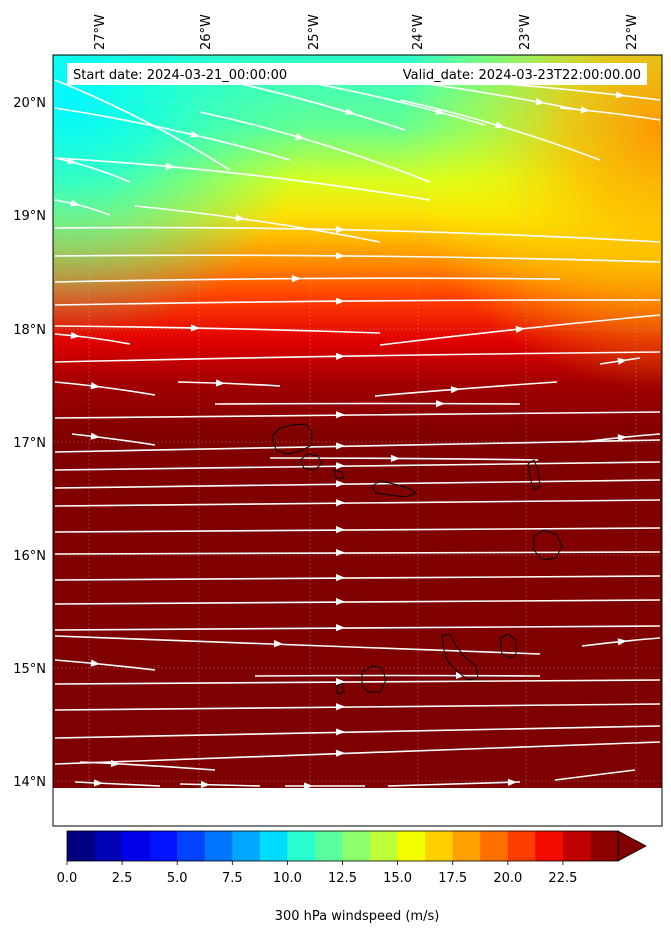 The width and height of the screenshot is (671, 935). Describe the element at coordinates (292, 439) in the screenshot. I see `island-santo-antao` at that location.